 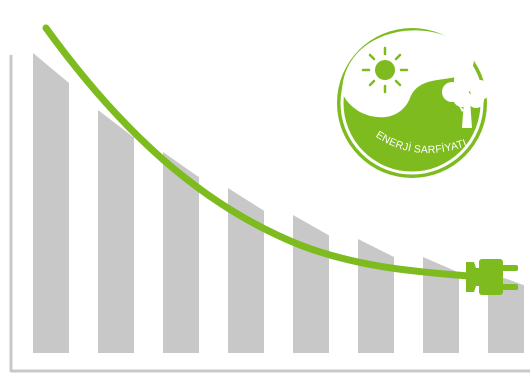 What do you see at coordinates (466, 98) in the screenshot?
I see `tree-icon` at bounding box center [466, 98].